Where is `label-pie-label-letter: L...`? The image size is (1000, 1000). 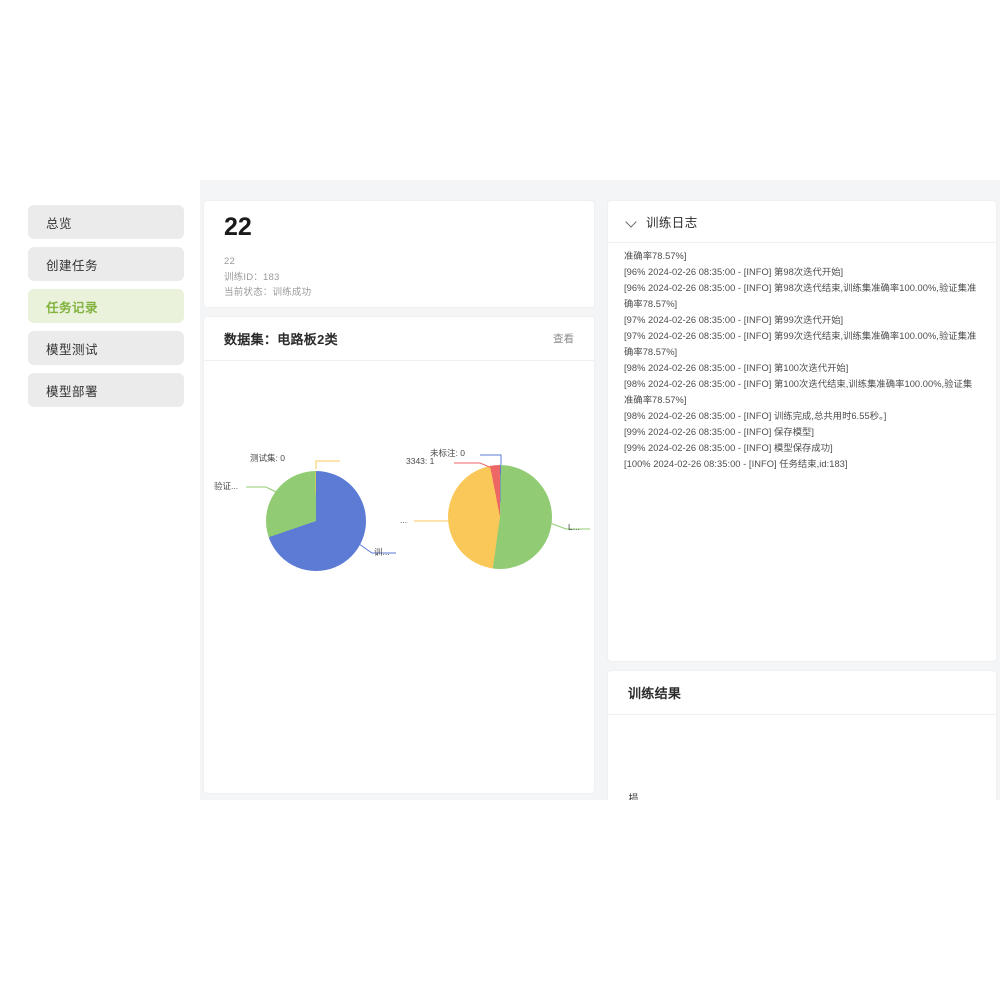
label-pie-label-letter: L... is located at coordinates (574, 527).